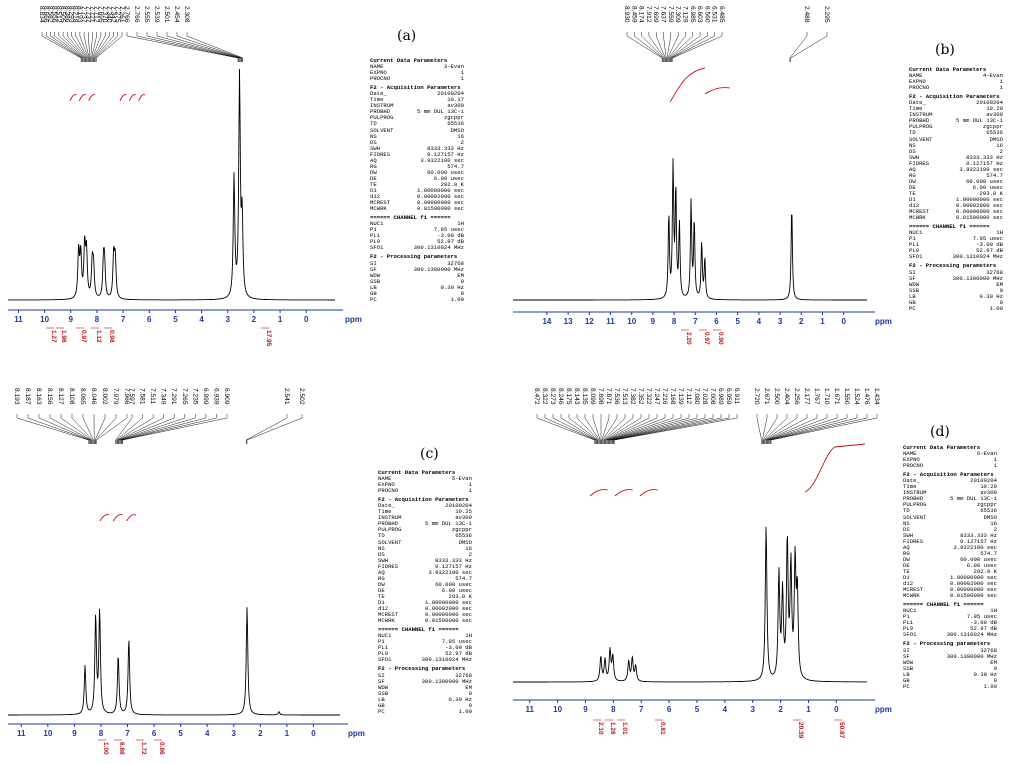 The width and height of the screenshot is (1010, 764). I want to click on peak-label: 8.163, so click(38, 396).